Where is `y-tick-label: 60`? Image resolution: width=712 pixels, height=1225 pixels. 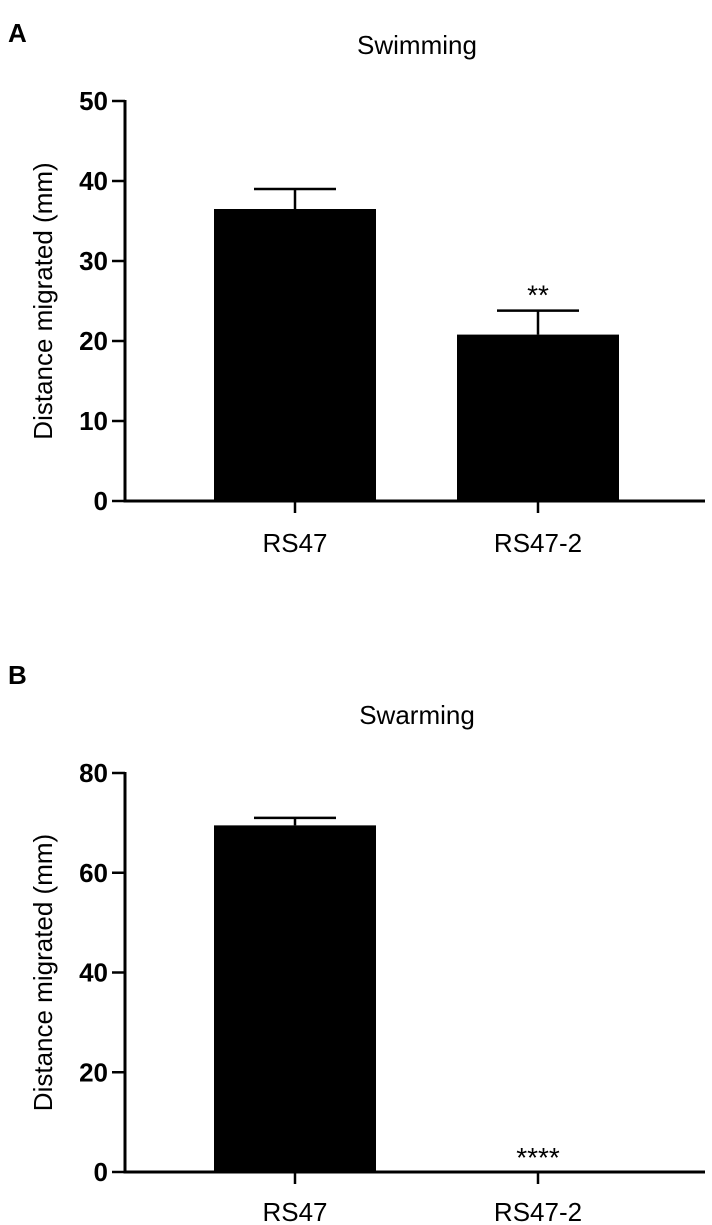
y-tick-label: 60 is located at coordinates (93, 873).